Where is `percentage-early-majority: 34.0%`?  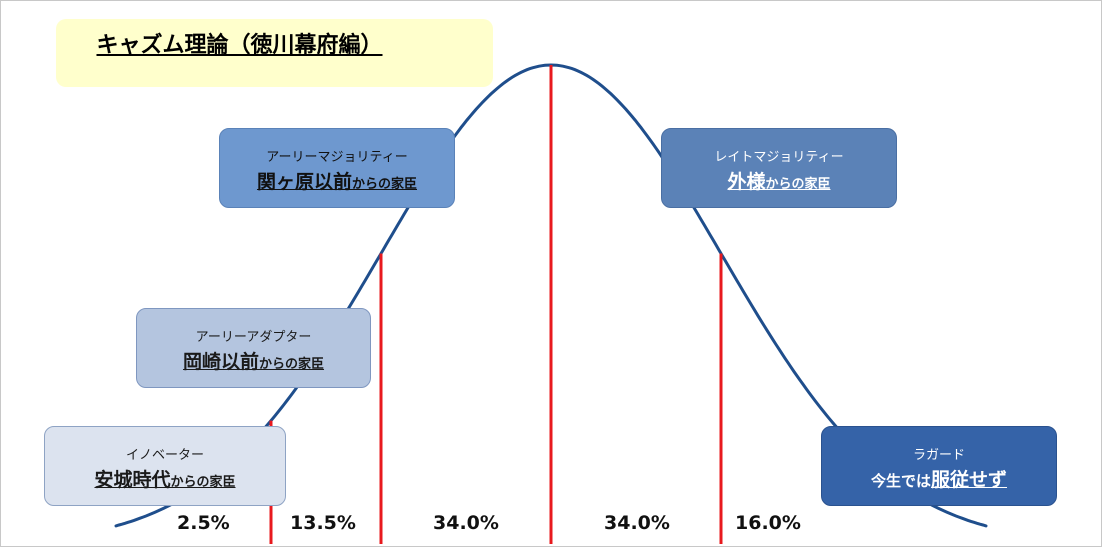 percentage-early-majority: 34.0% is located at coordinates (466, 523).